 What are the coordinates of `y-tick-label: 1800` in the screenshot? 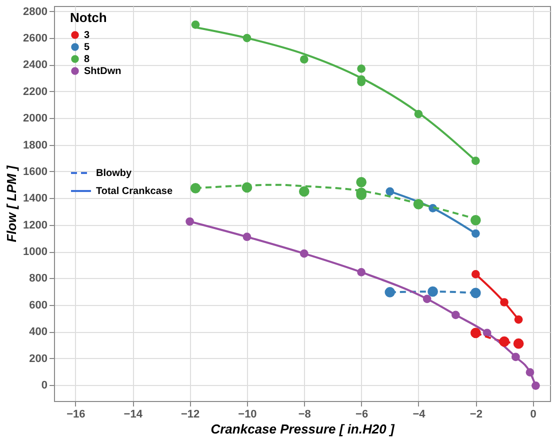 It's located at (35, 145).